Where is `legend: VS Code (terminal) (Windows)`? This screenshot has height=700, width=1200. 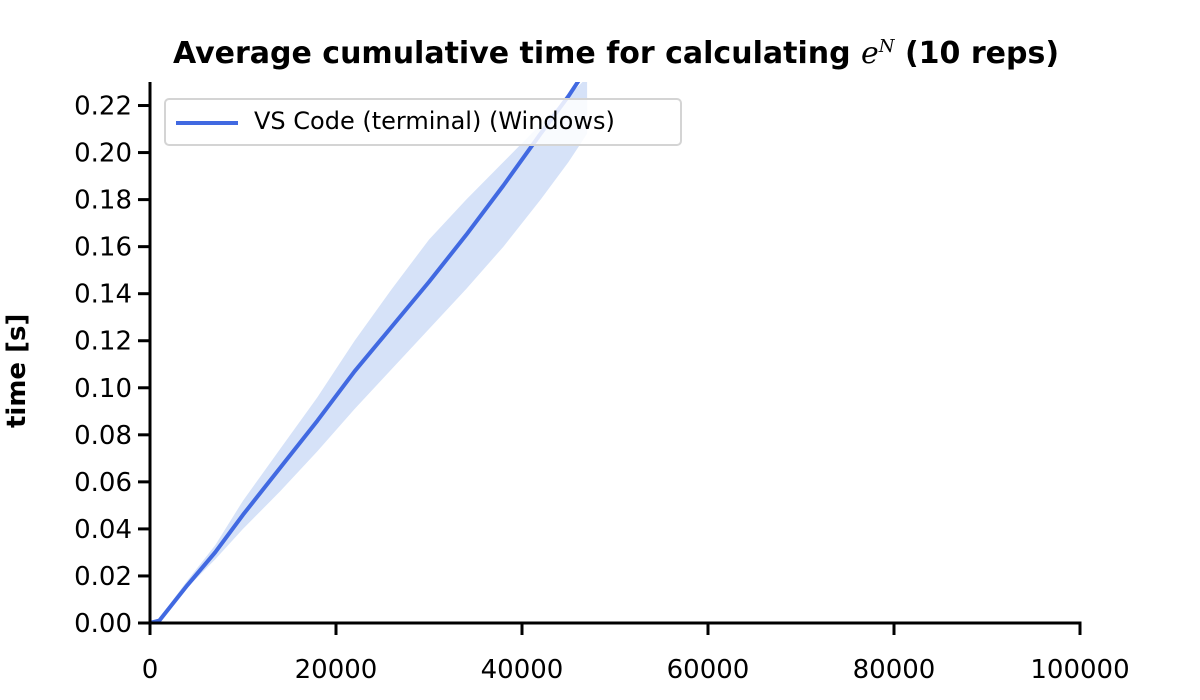
legend: VS Code (terminal) (Windows) is located at coordinates (423, 122).